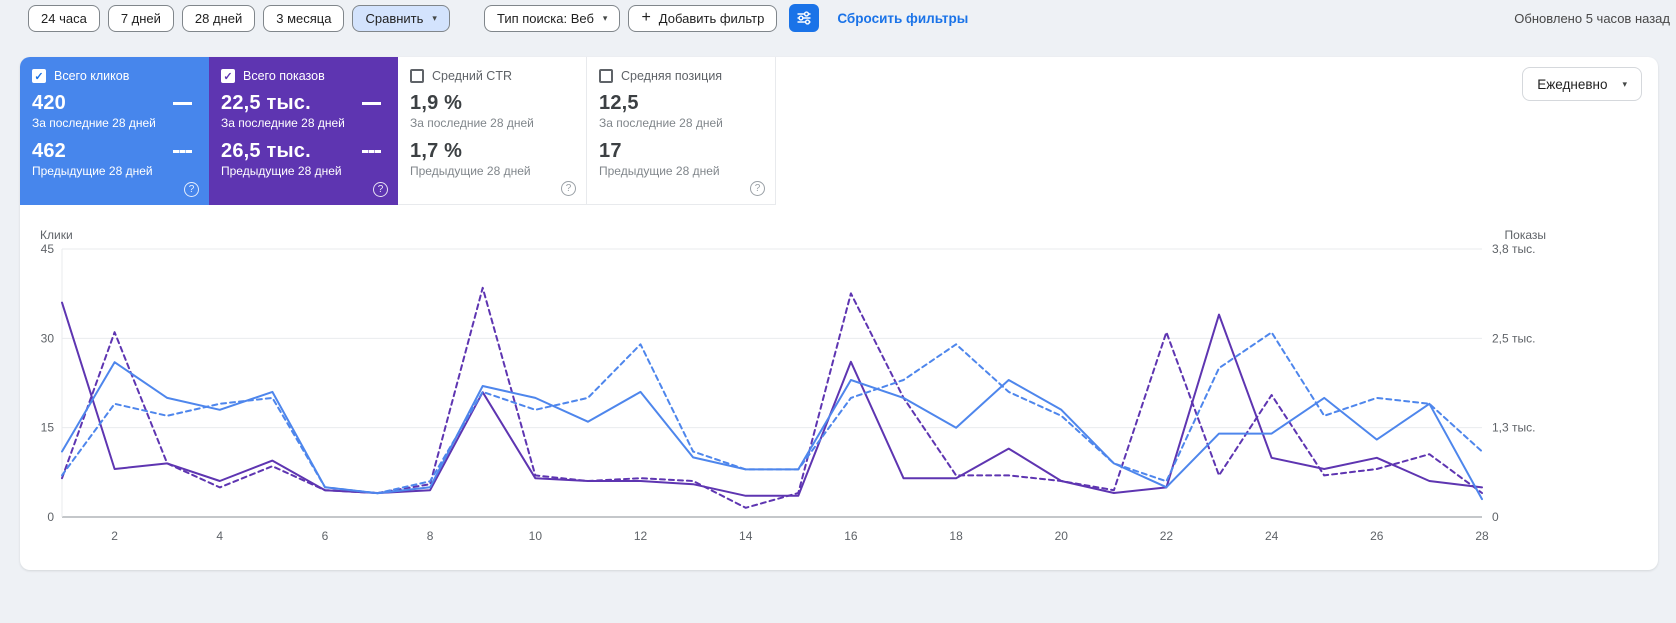 This screenshot has width=1676, height=623. I want to click on search-type-label: Тип поиска: Веб, so click(545, 18).